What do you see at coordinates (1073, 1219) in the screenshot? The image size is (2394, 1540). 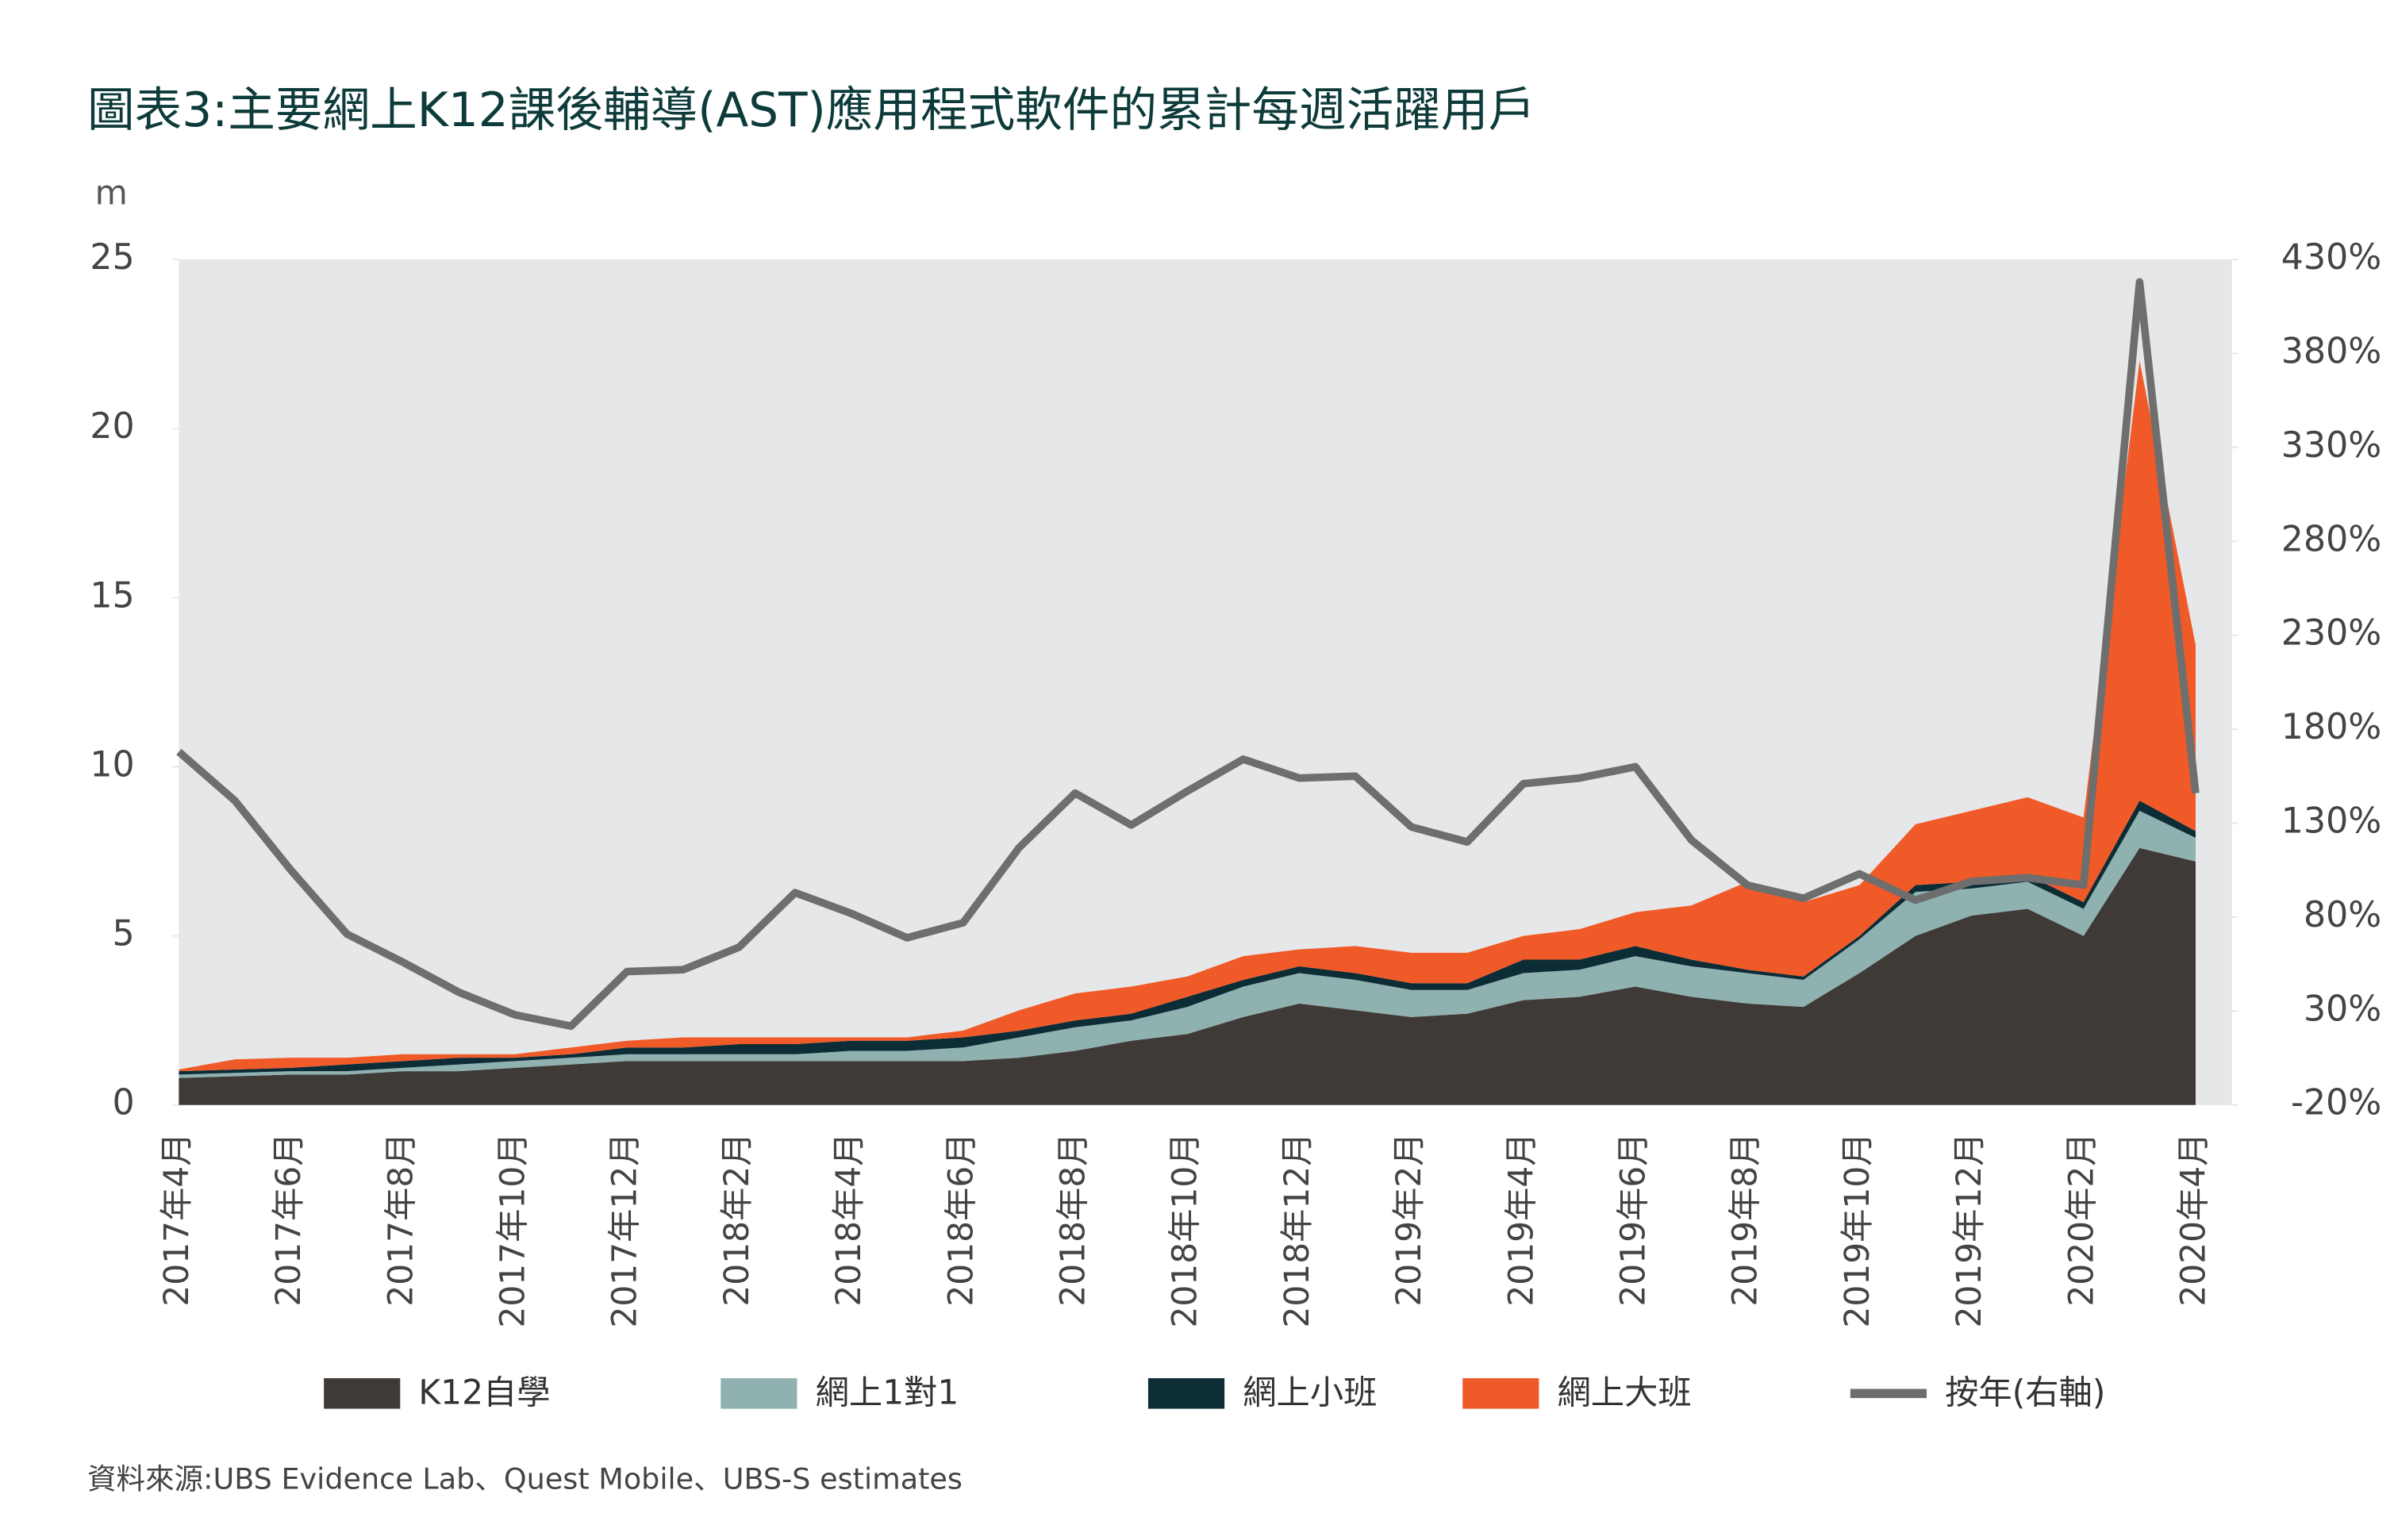 I see `x-tick-label: 2018年8月` at bounding box center [1073, 1219].